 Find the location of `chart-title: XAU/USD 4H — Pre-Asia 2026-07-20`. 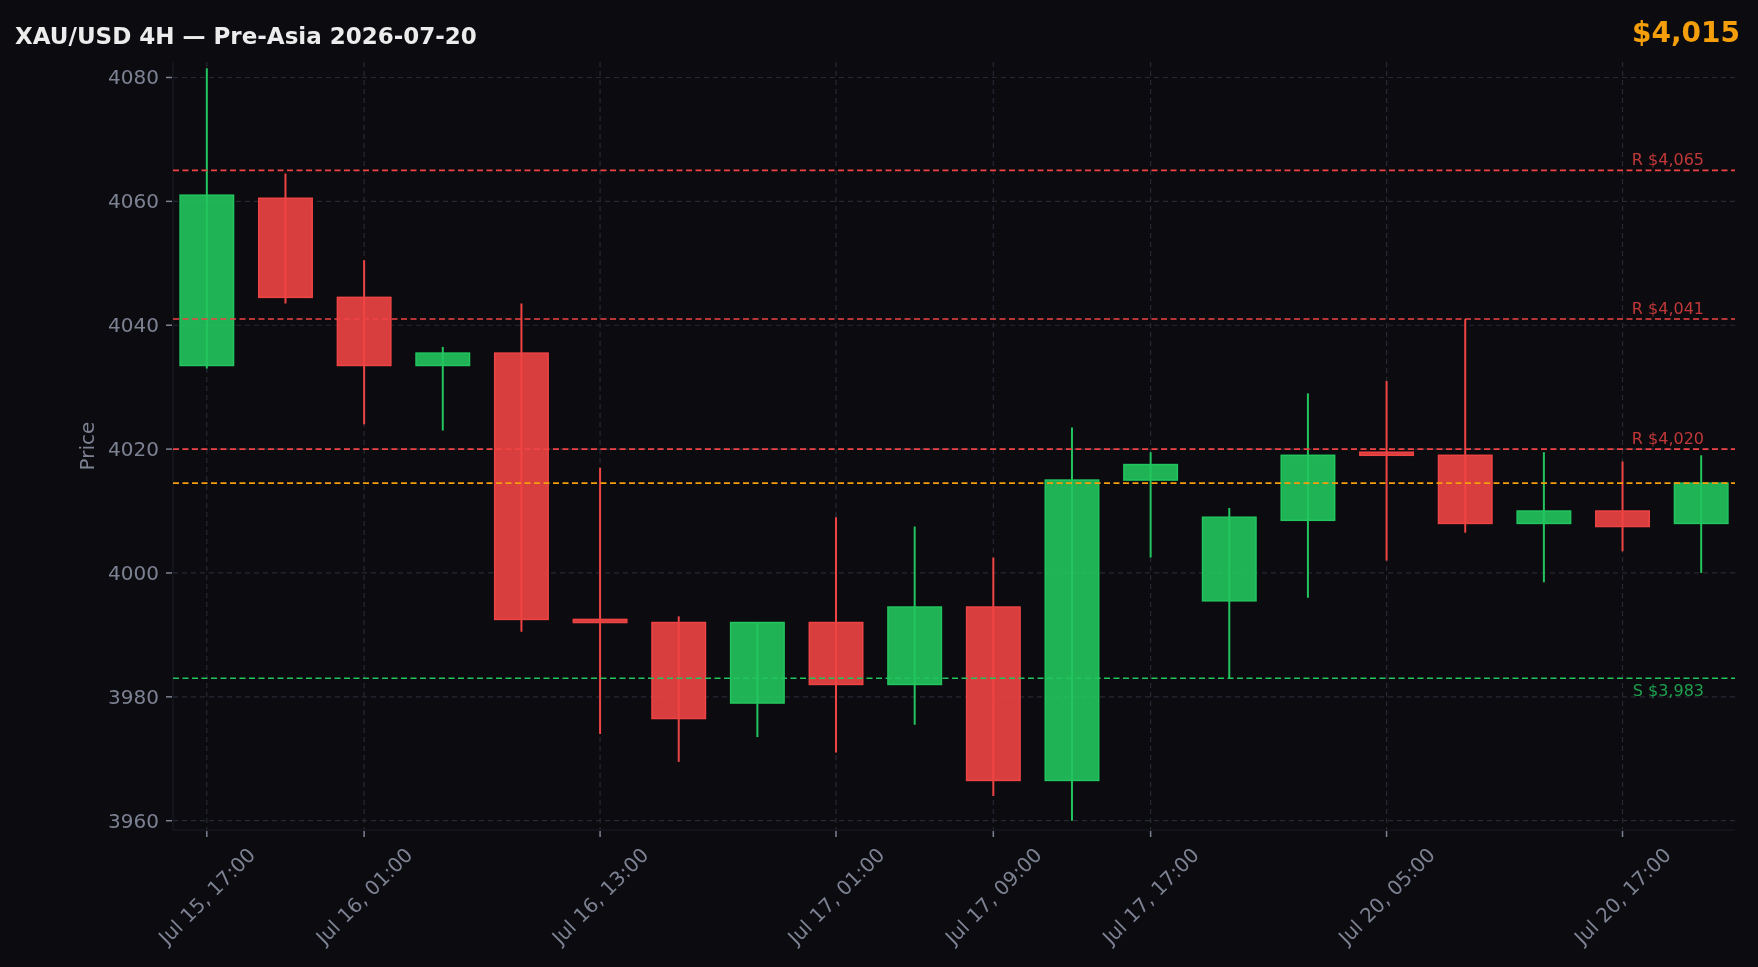

chart-title: XAU/USD 4H — Pre-Asia 2026-07-20 is located at coordinates (246, 36).